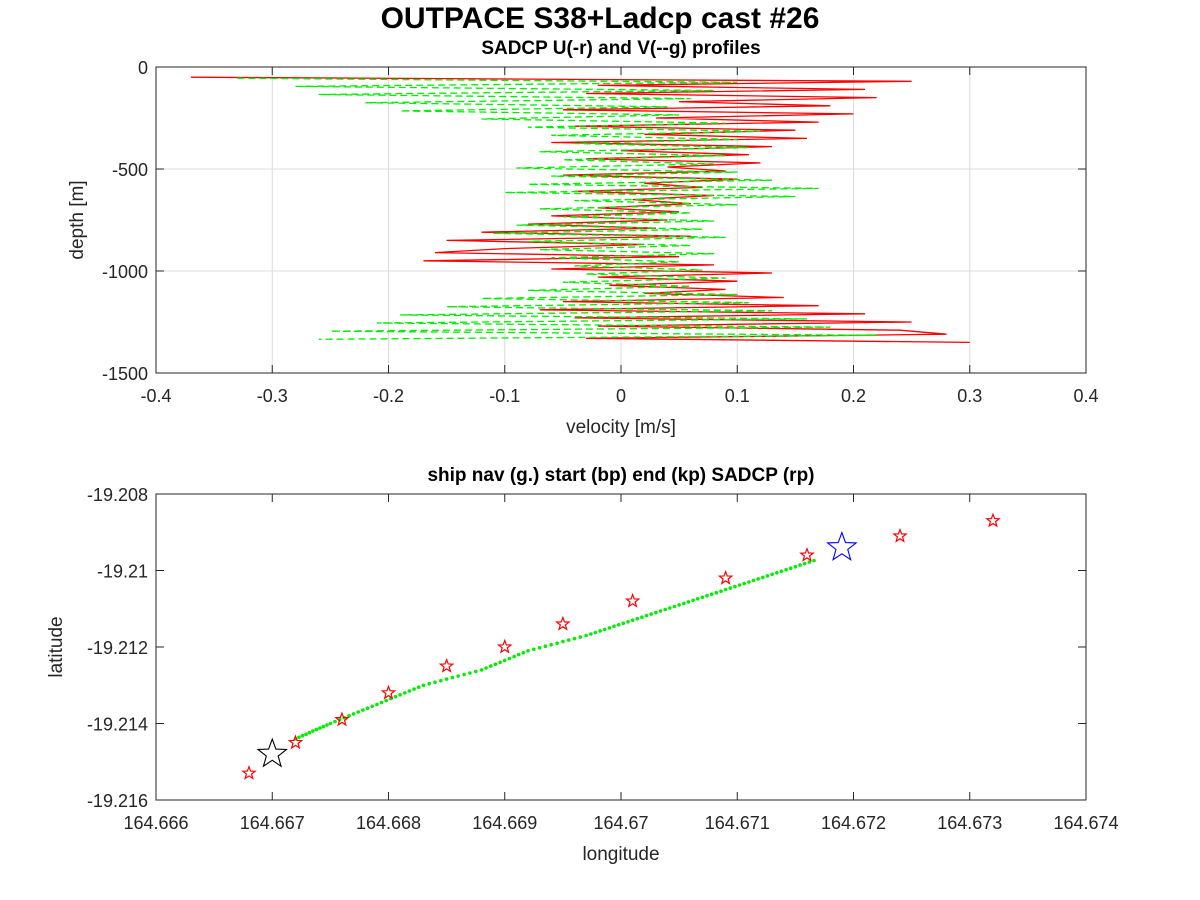 The width and height of the screenshot is (1200, 900). Describe the element at coordinates (122, 572) in the screenshot. I see `y-tick-label: -19.21` at that location.